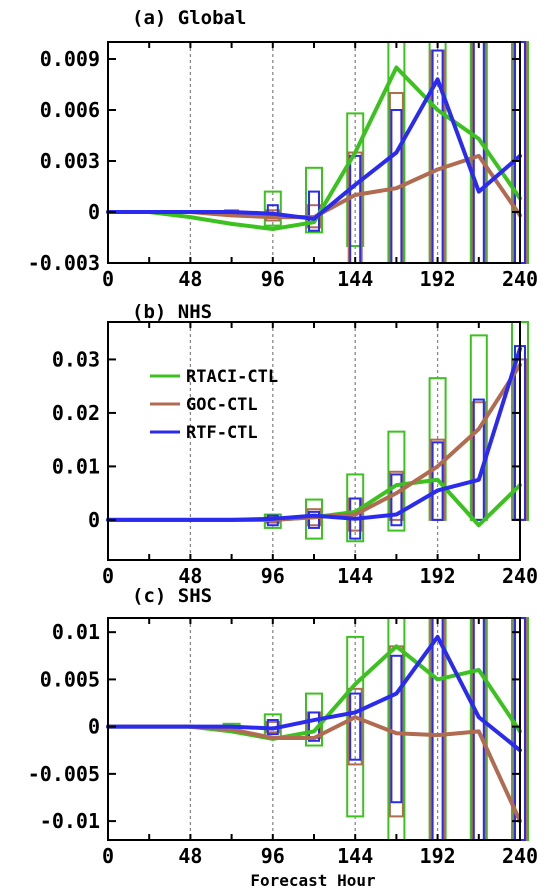 Image resolution: width=550 pixels, height=893 pixels. I want to click on panel-title: (b) NHS, so click(172, 312).